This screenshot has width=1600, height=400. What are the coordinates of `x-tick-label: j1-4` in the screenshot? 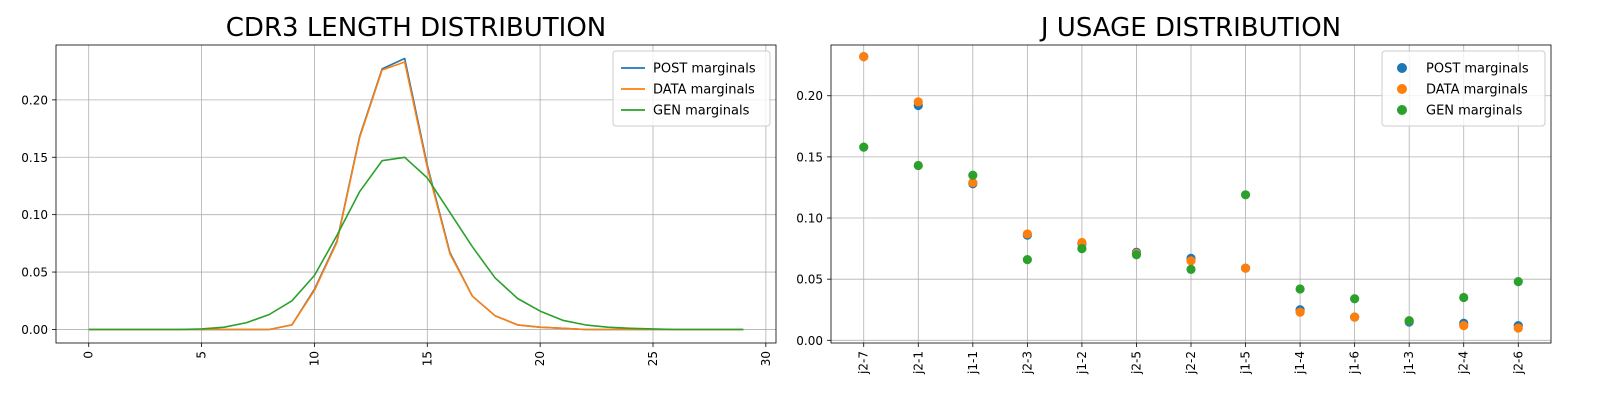 It's located at (1300, 363).